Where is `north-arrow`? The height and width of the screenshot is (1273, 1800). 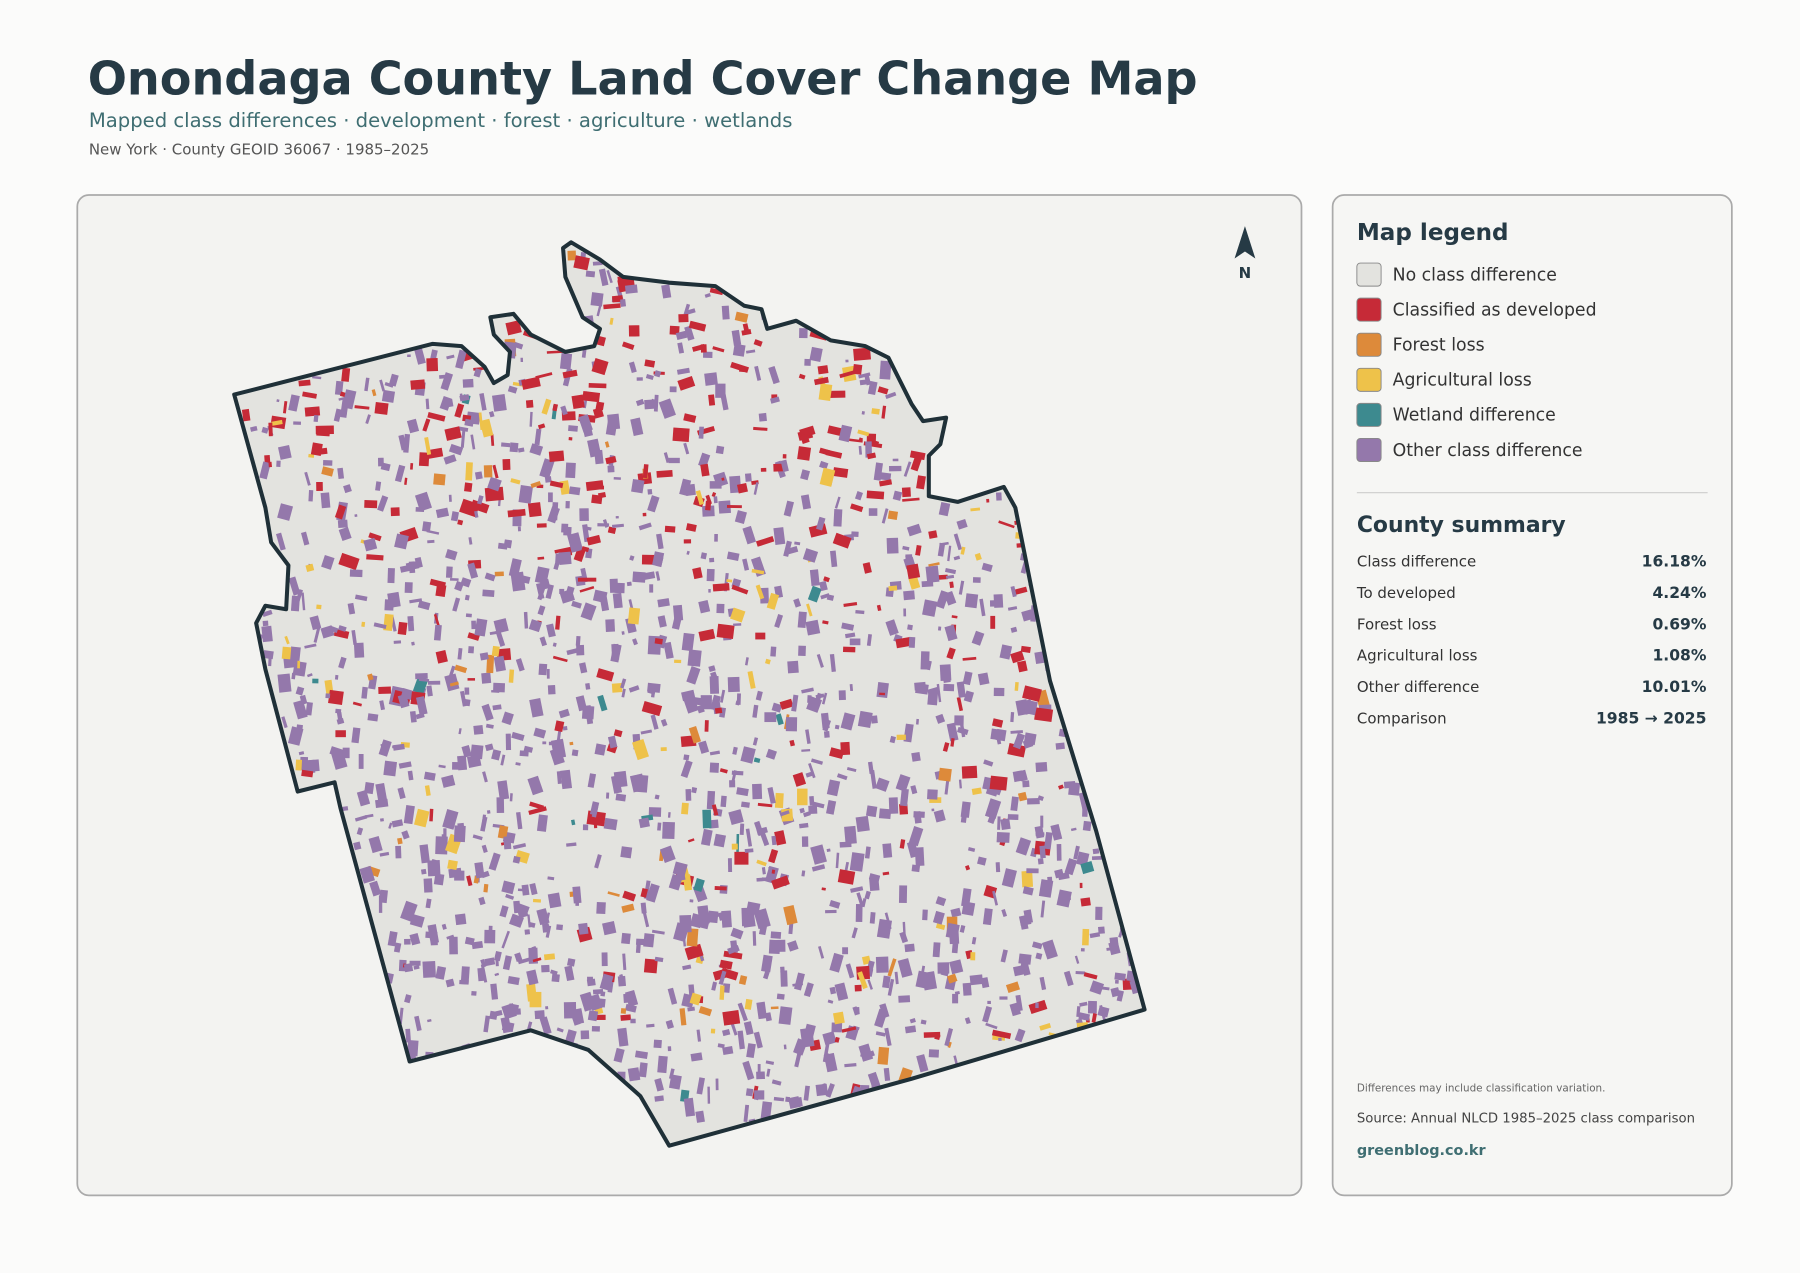
north-arrow is located at coordinates (1245, 242).